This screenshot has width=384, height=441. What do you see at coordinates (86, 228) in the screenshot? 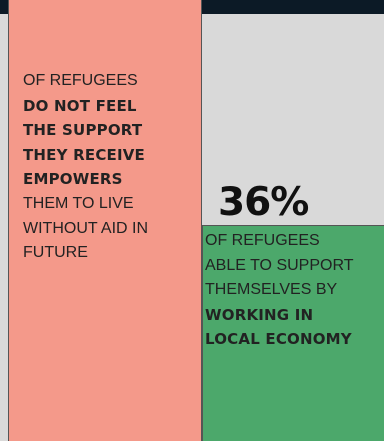
I see `annotation-line: WITHOUT AID IN` at bounding box center [86, 228].